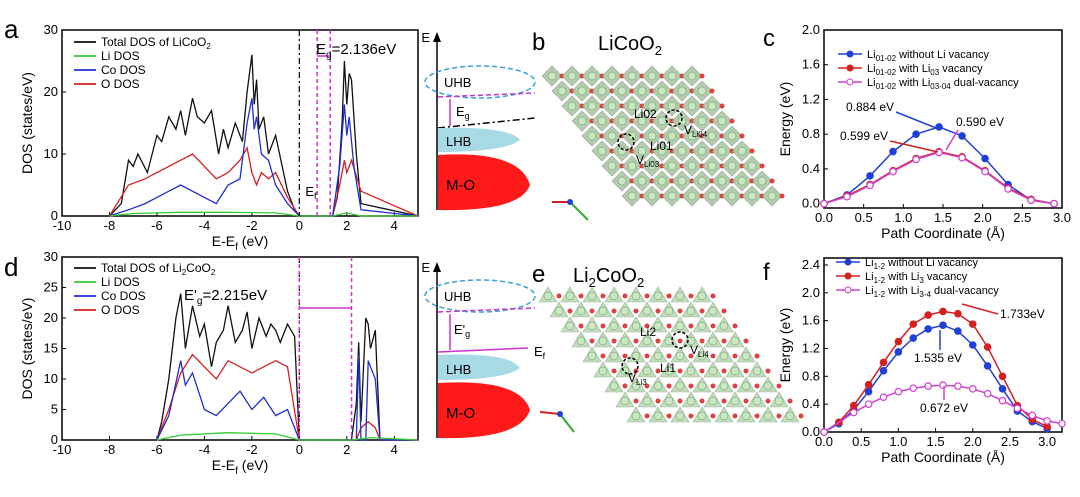 Image resolution: width=1080 pixels, height=497 pixels. What do you see at coordinates (943, 217) in the screenshot?
I see `x-tick-label: 1.5` at bounding box center [943, 217].